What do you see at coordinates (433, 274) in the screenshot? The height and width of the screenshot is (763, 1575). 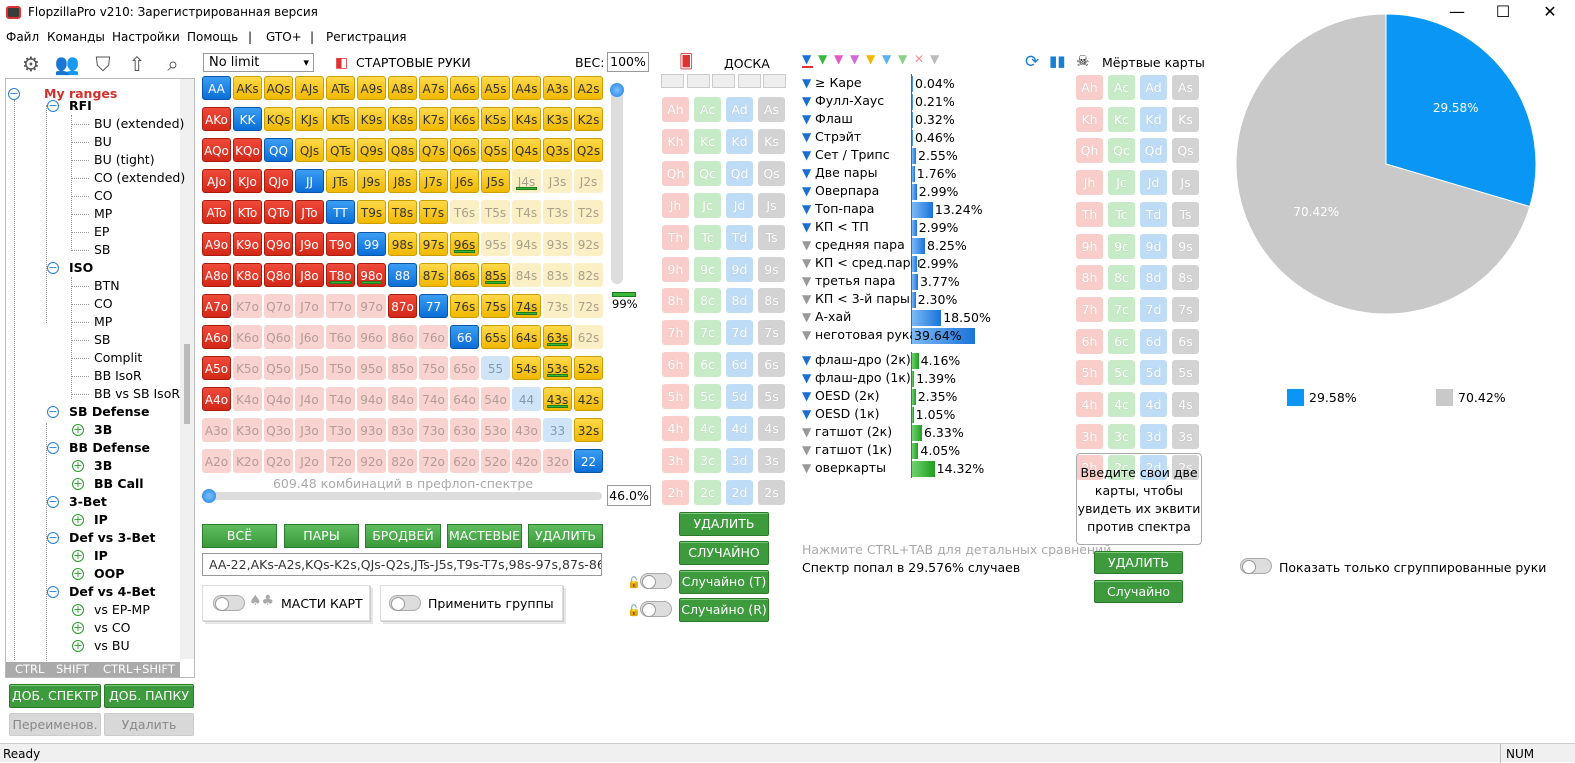 I see `hand-cell-87s: 87s` at bounding box center [433, 274].